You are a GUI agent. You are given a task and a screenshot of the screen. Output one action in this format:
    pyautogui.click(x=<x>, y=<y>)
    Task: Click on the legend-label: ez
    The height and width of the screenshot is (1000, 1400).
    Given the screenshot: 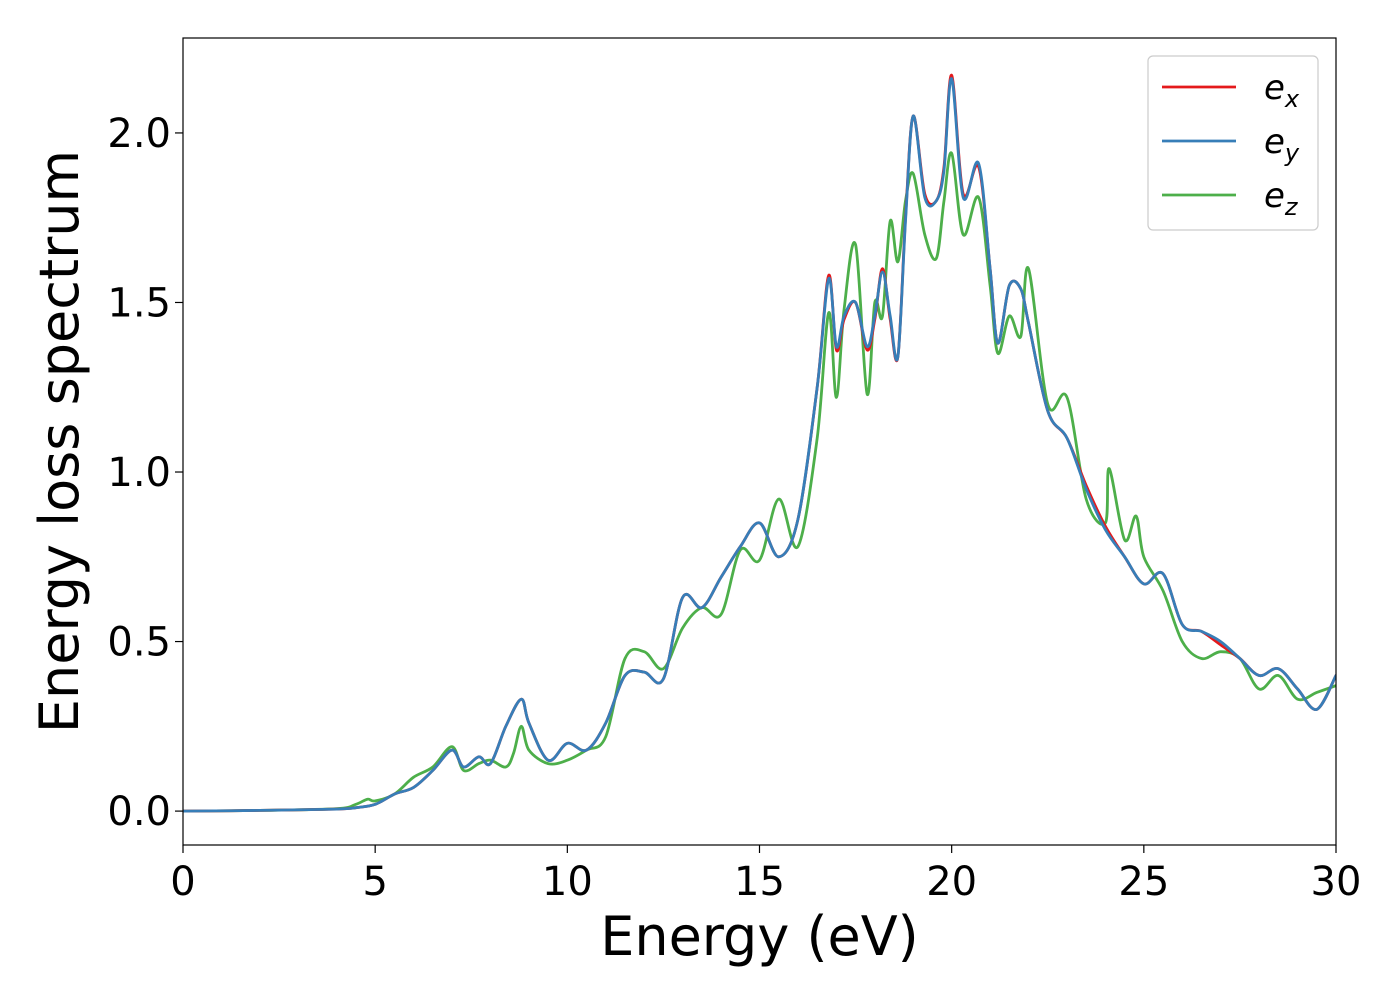 What is the action you would take?
    pyautogui.click(x=1281, y=198)
    